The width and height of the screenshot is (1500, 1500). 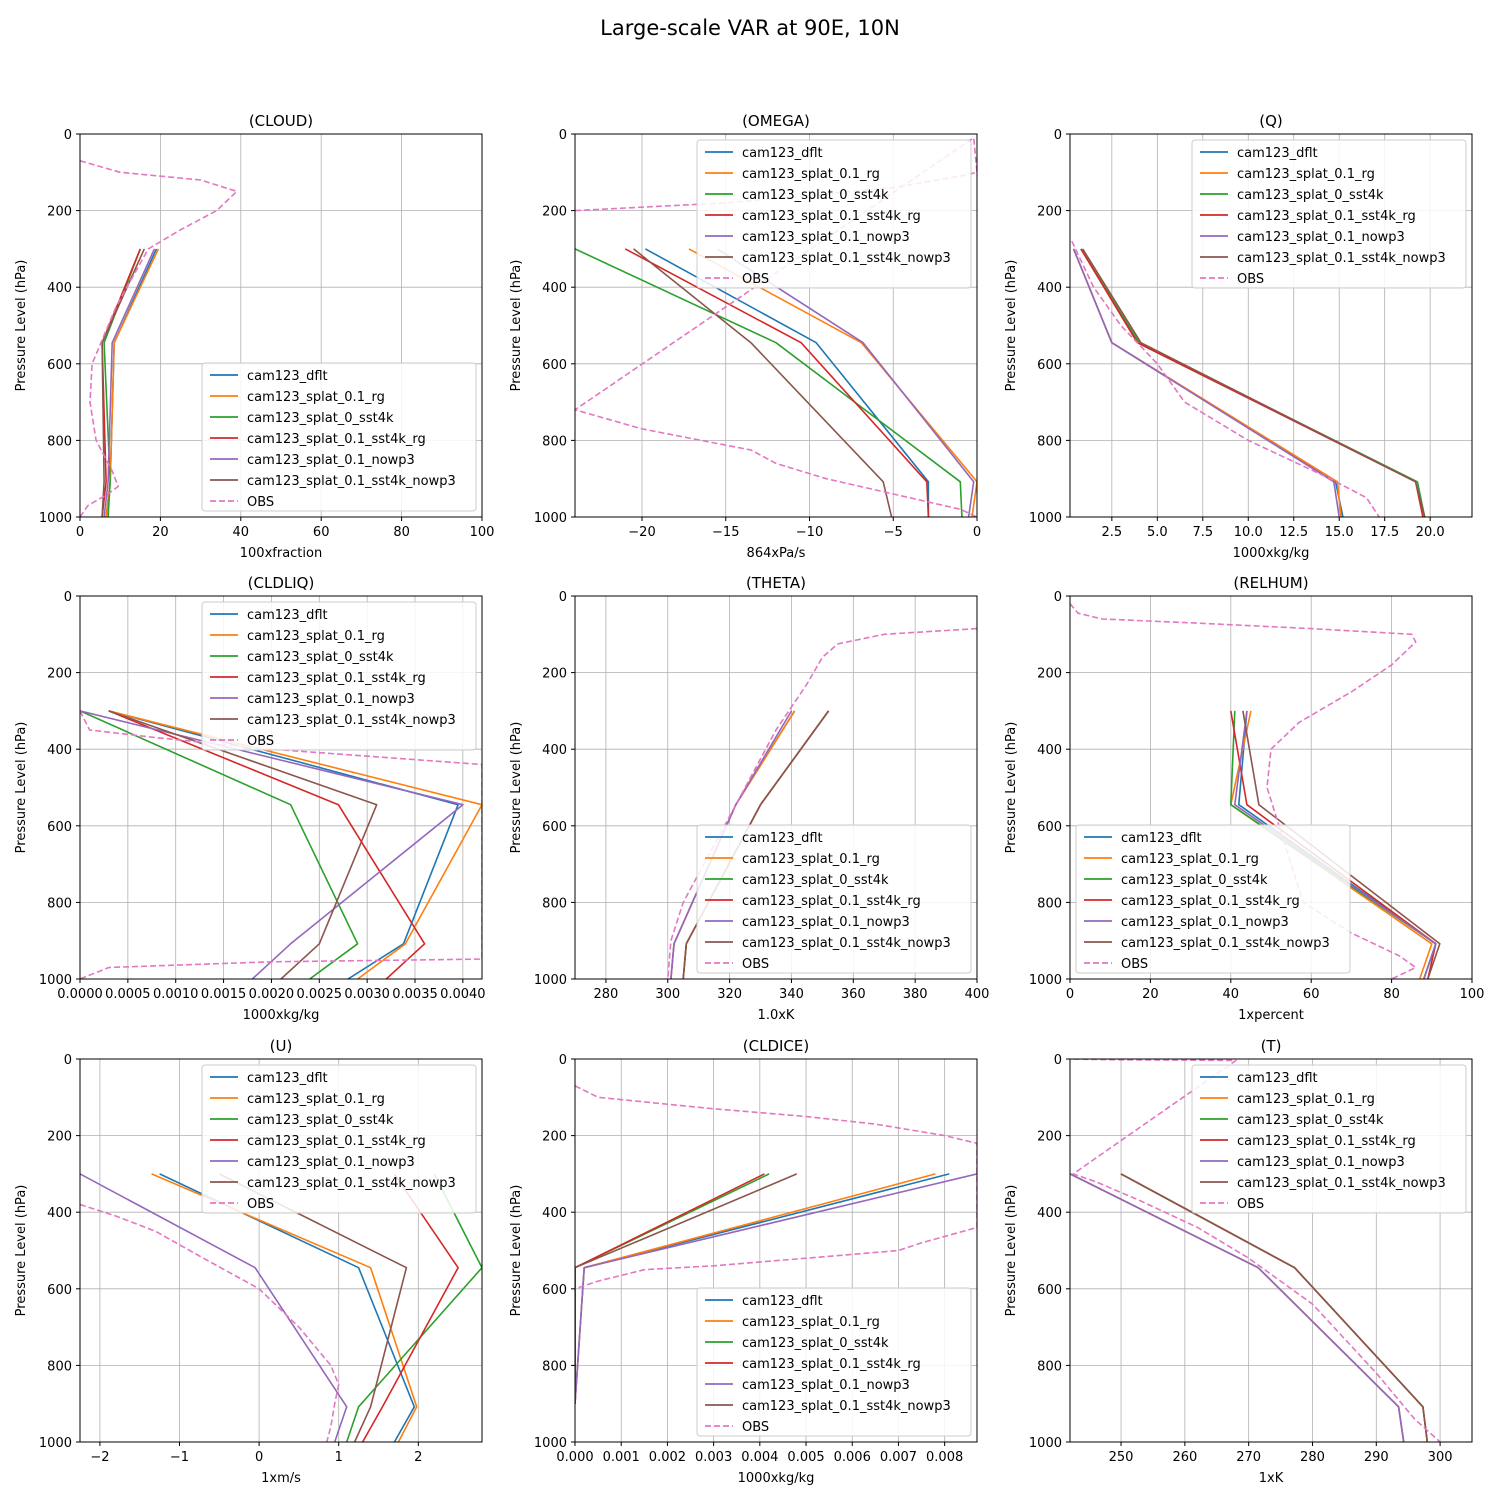 What do you see at coordinates (1430, 532) in the screenshot?
I see `x-tick-label: 20.0` at bounding box center [1430, 532].